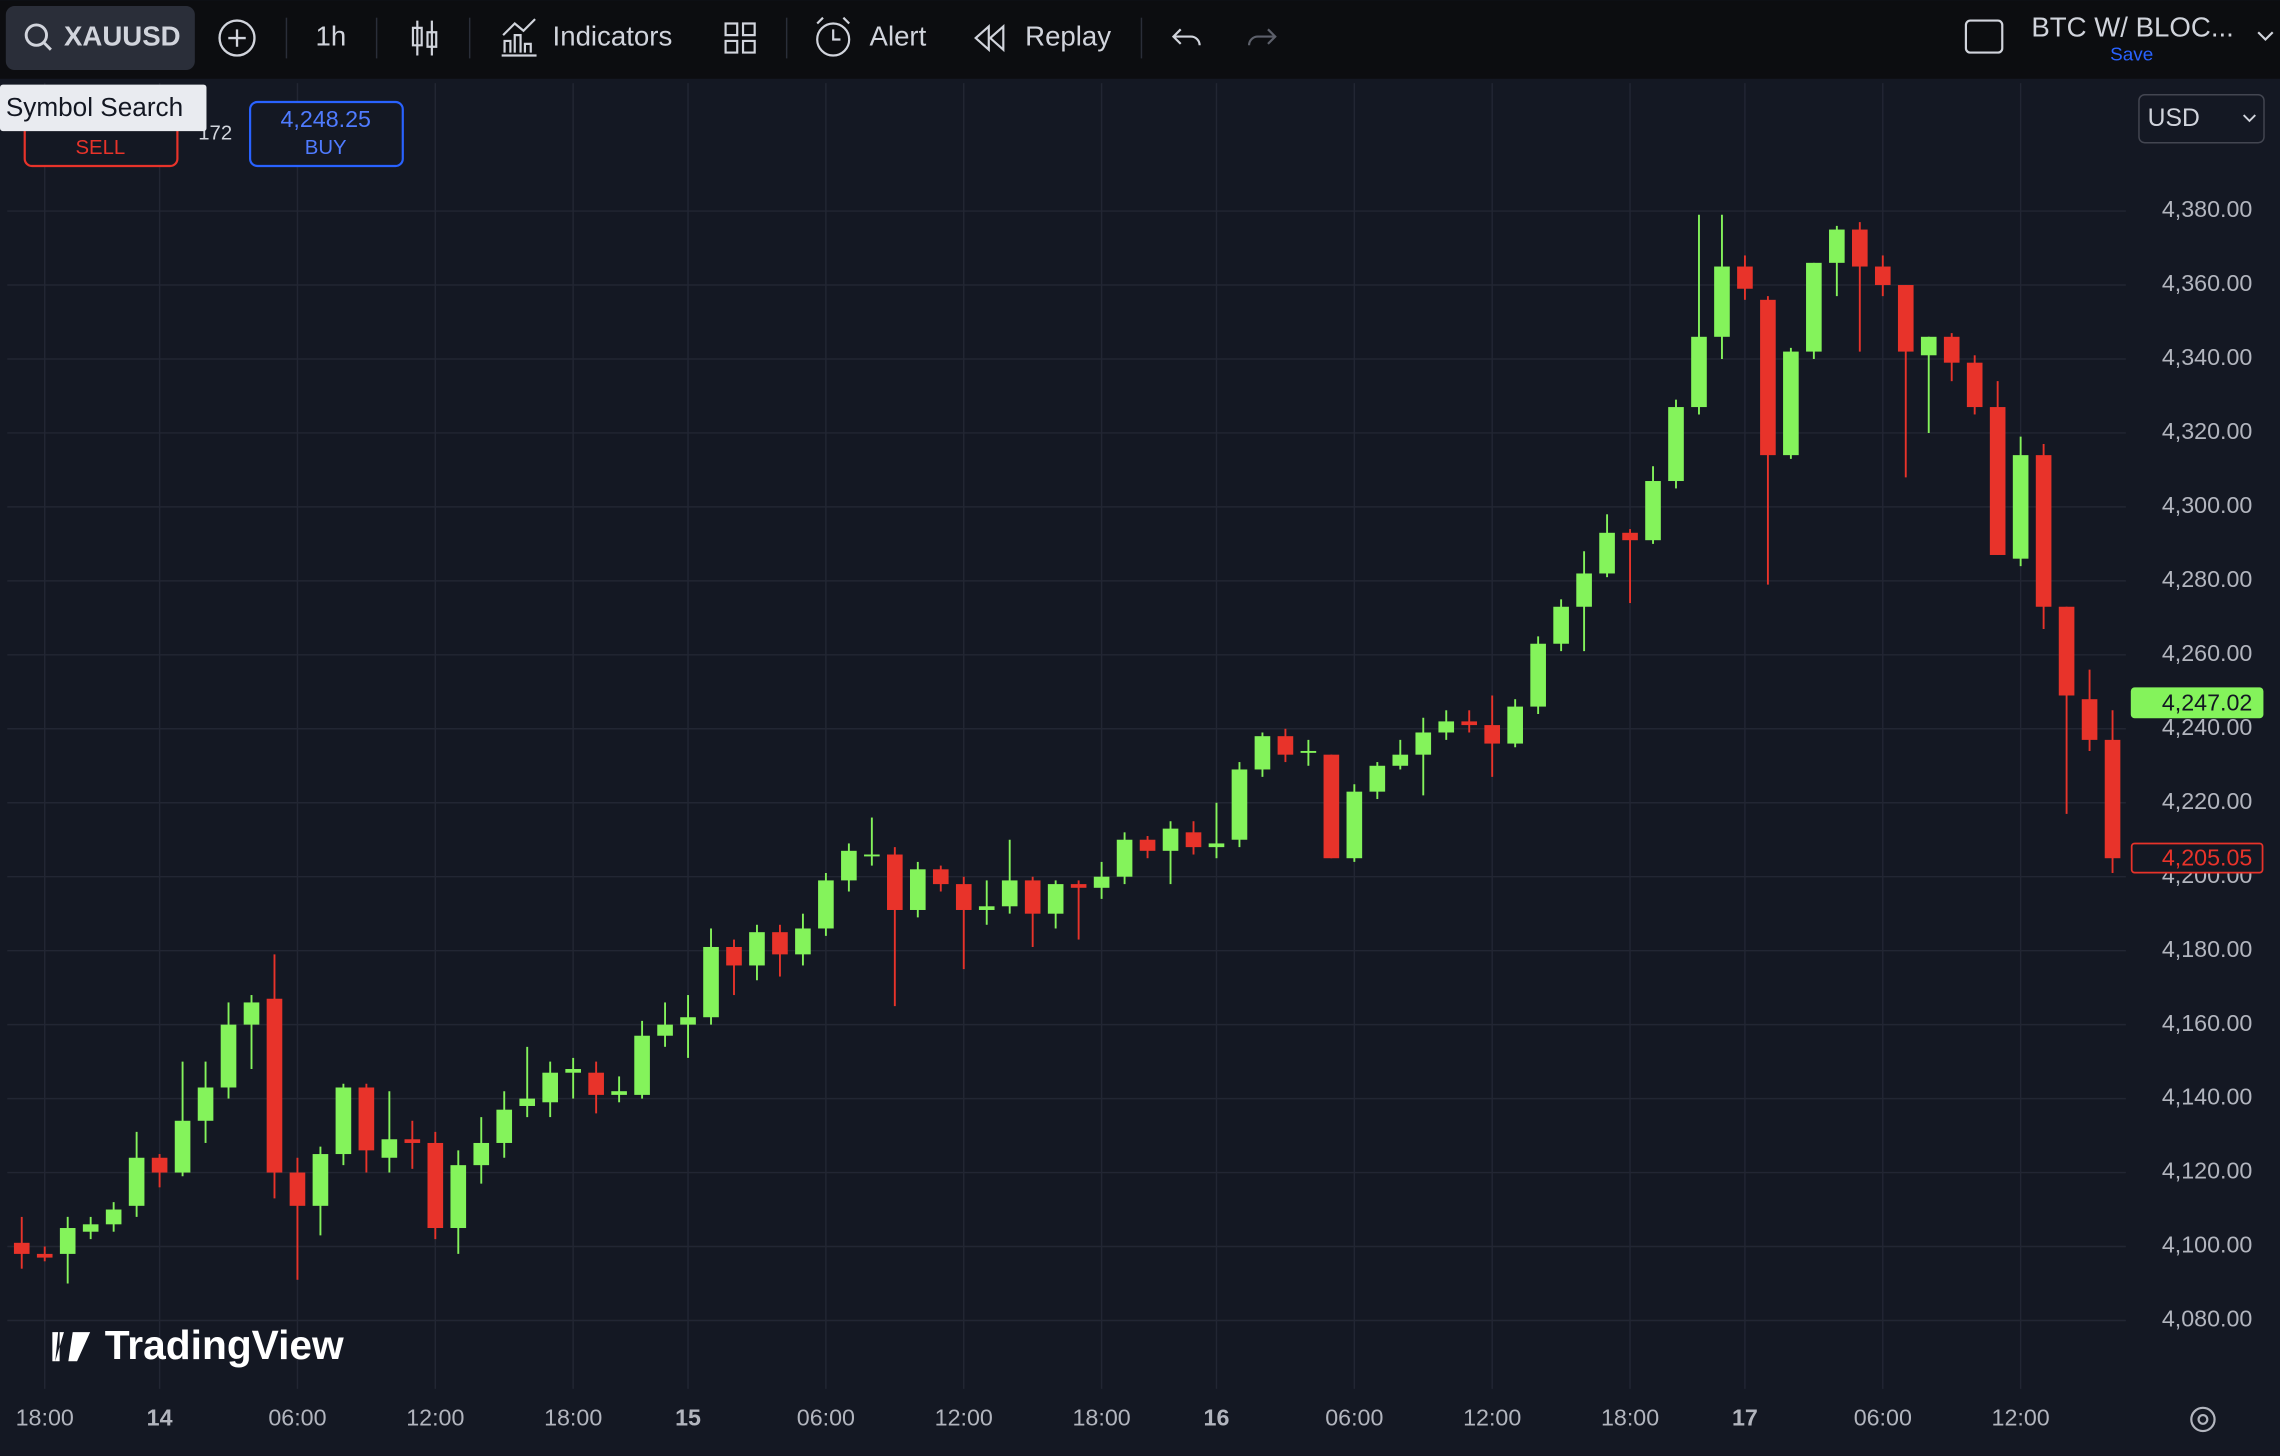 This screenshot has width=2280, height=1456. Describe the element at coordinates (2197, 858) in the screenshot. I see `price-tag` at that location.